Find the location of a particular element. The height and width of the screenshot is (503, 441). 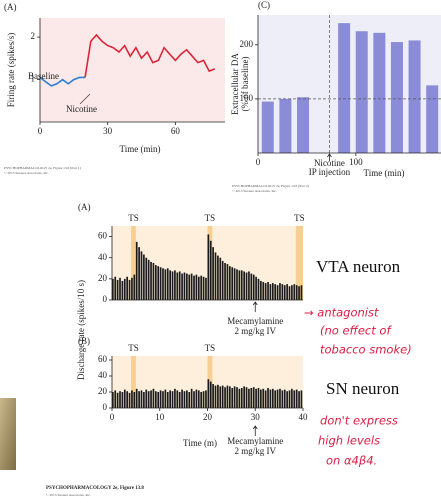

y-tick-label: 60 is located at coordinates (103, 236).